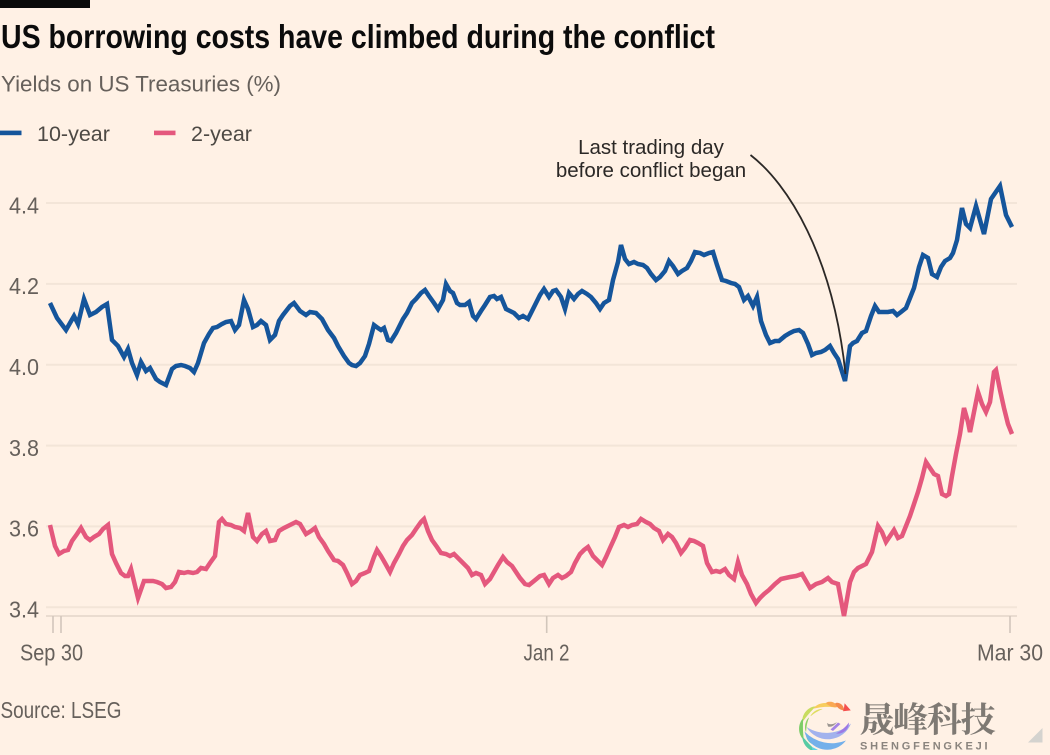  I want to click on svg-text: 4.4, so click(24, 205).